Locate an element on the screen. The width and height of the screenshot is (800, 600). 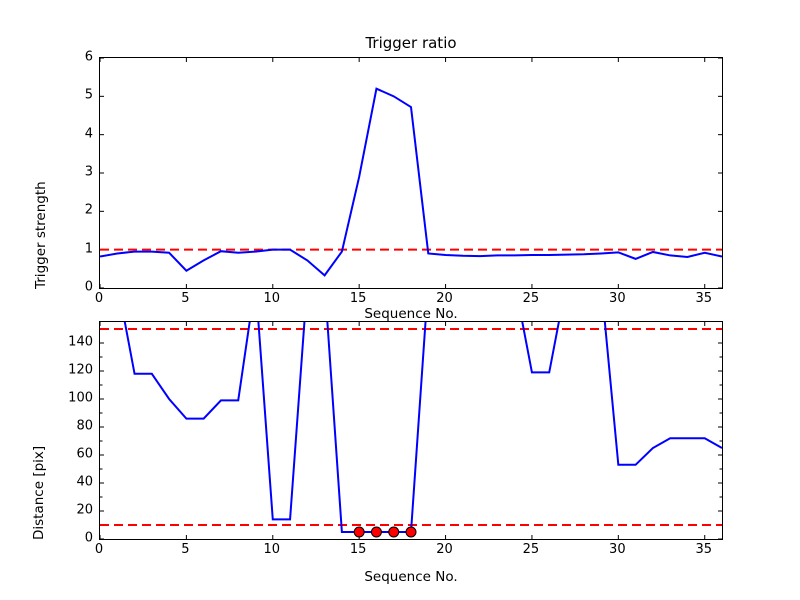
y-tick-label: 6 is located at coordinates (88, 57).